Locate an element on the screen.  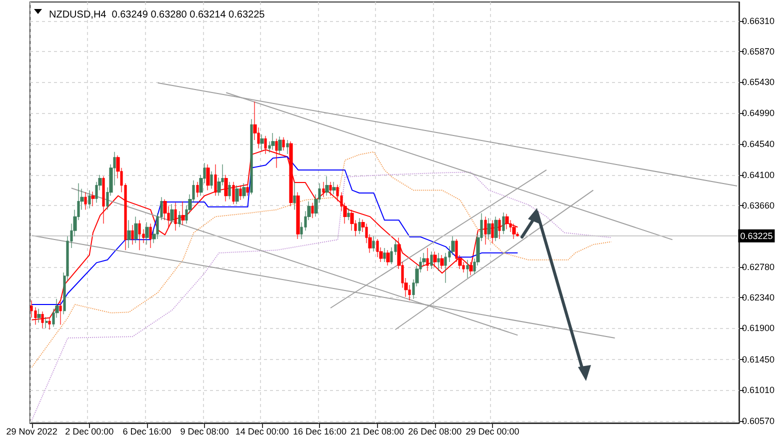
y-tick-label: 0.62780 is located at coordinates (758, 267).